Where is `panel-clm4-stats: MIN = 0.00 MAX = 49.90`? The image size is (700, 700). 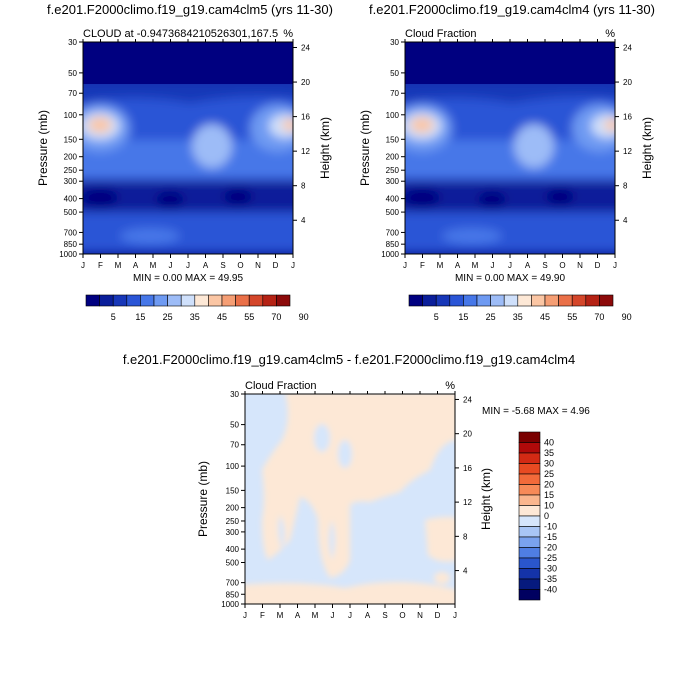
panel-clm4-stats: MIN = 0.00 MAX = 49.90 is located at coordinates (510, 278).